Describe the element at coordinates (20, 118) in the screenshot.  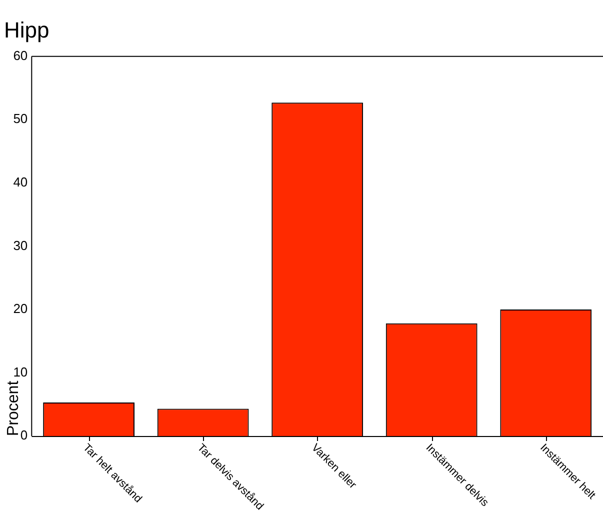
I see `y-tick-label: 50` at that location.